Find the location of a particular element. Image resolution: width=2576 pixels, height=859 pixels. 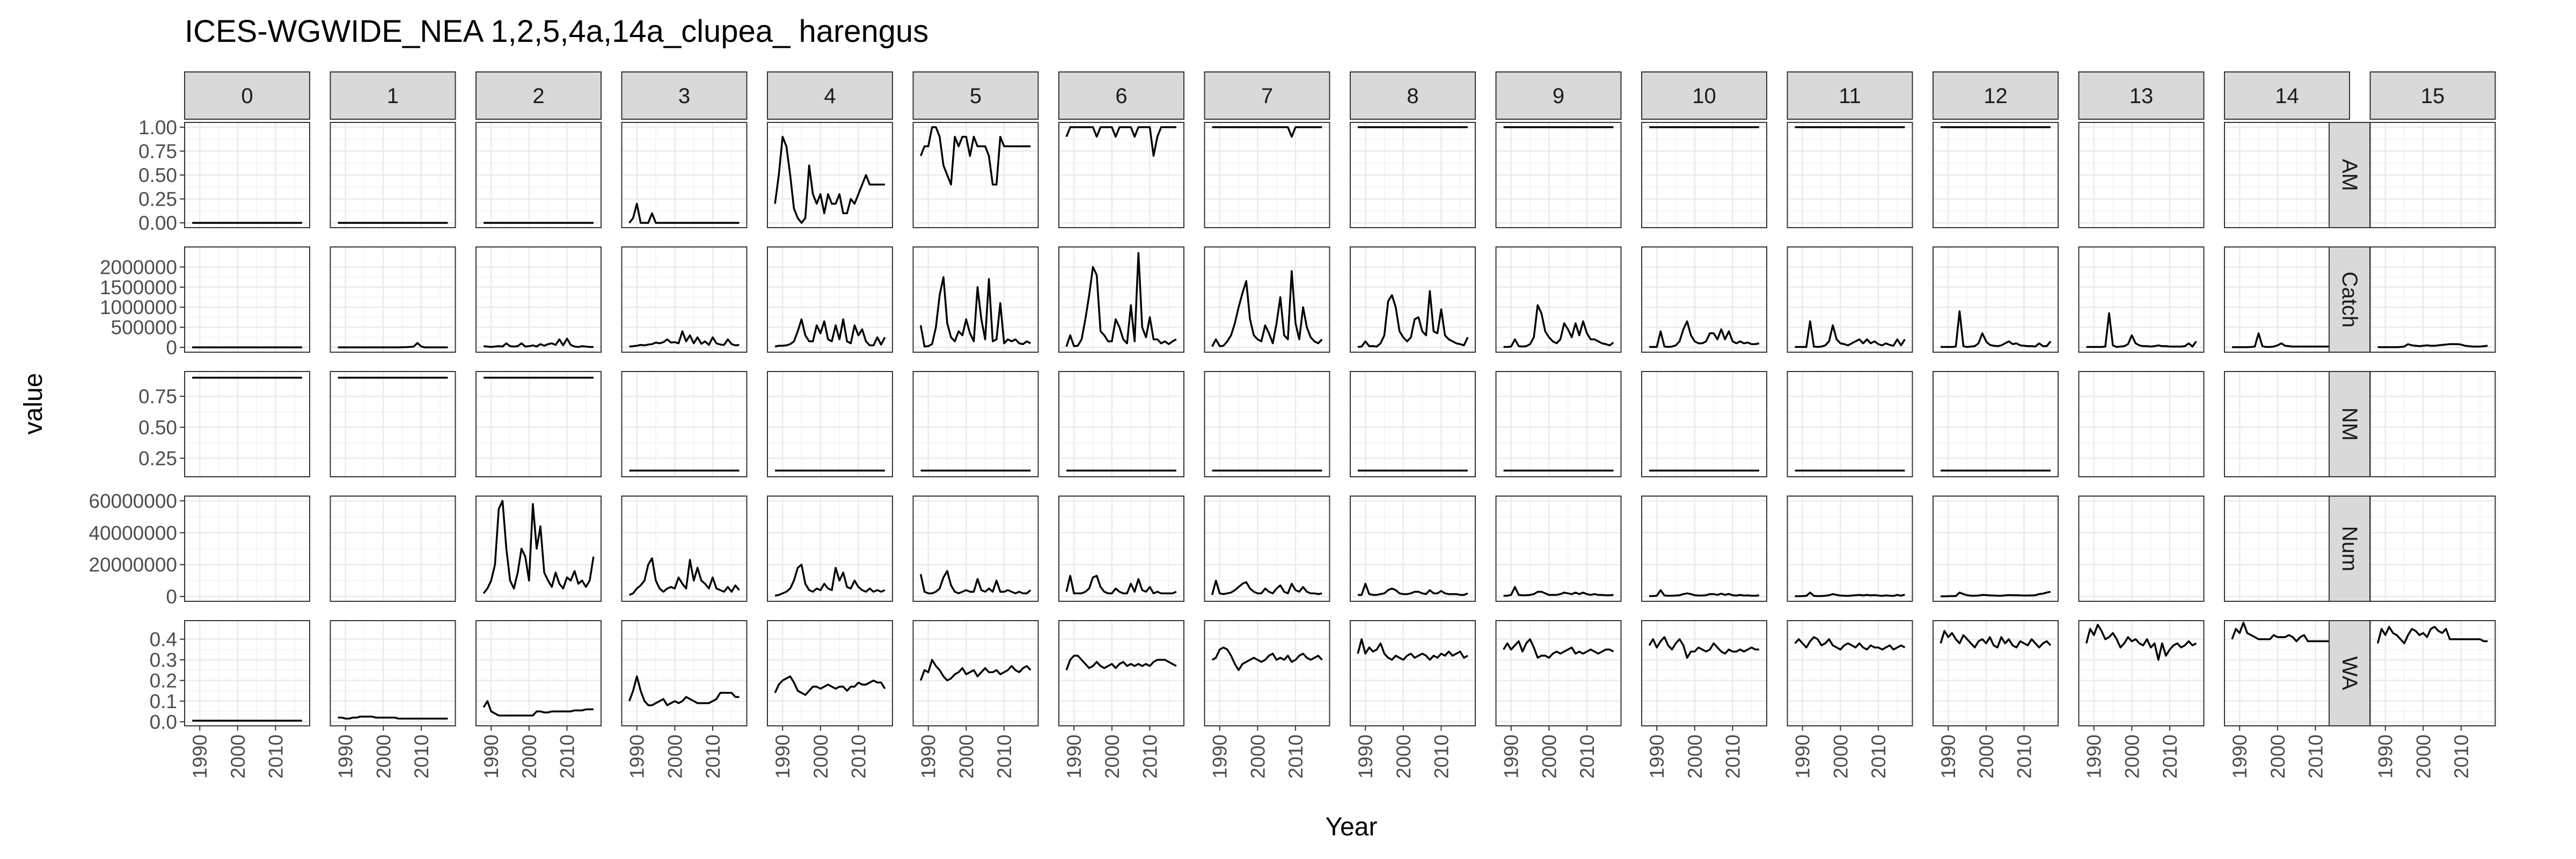

facet-strip-label-col-6: 6 is located at coordinates (1121, 96).